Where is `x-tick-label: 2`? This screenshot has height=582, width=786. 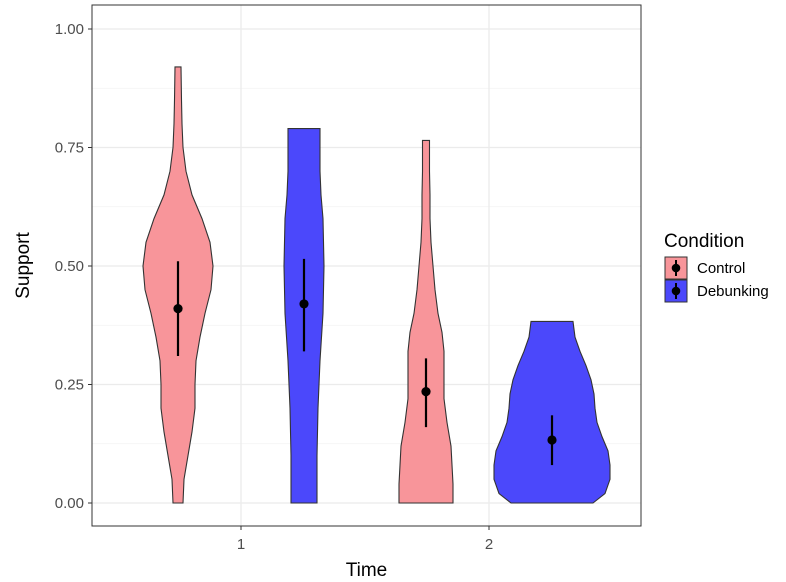 x-tick-label: 2 is located at coordinates (489, 544).